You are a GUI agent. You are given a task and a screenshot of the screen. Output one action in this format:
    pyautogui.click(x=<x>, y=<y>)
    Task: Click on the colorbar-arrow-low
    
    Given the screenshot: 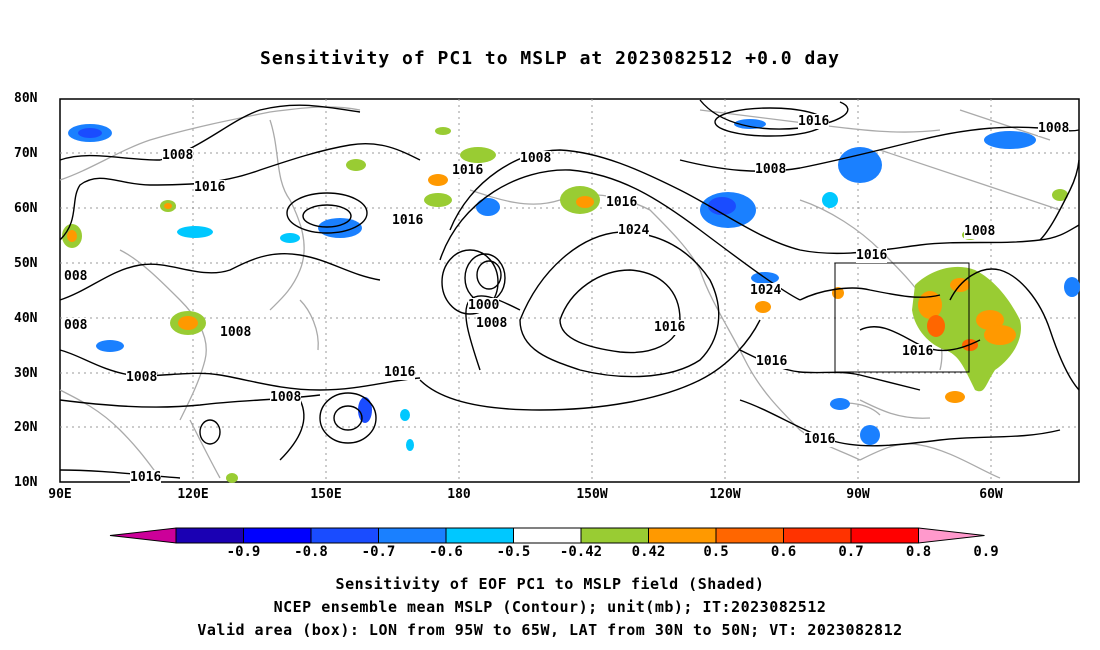 What is the action you would take?
    pyautogui.click(x=143, y=535)
    